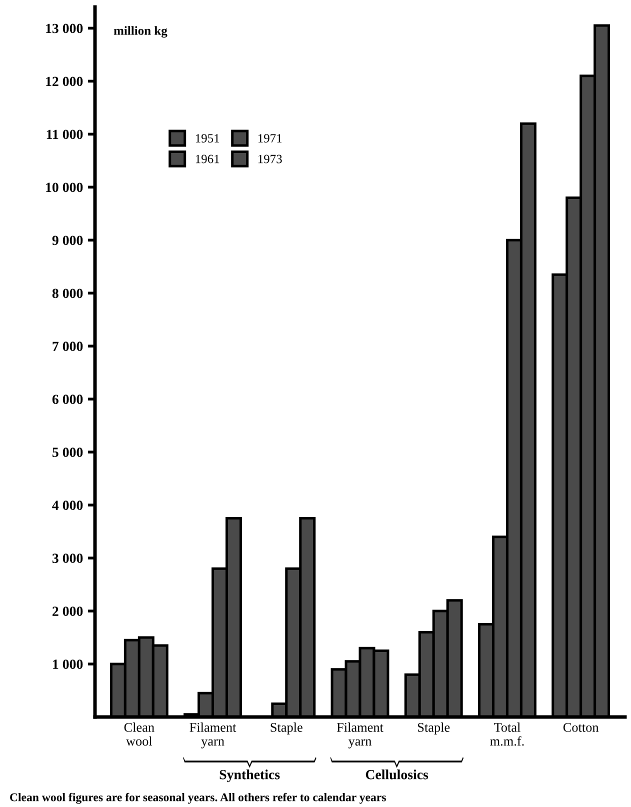 Image resolution: width=631 pixels, height=807 pixels. Describe the element at coordinates (581, 727) in the screenshot. I see `x-tick-label: Cotton` at that location.